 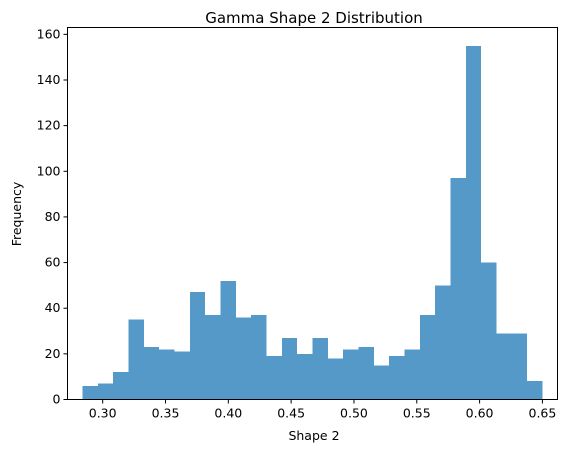 I want to click on y-tick-label: 40, so click(x=53, y=307).